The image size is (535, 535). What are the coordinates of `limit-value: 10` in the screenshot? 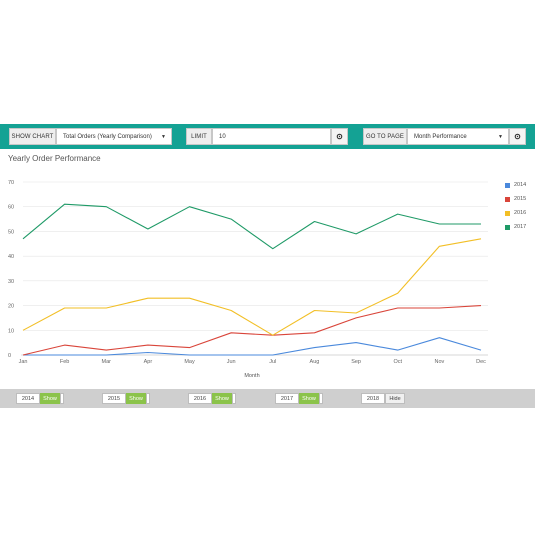 It's located at (222, 136).